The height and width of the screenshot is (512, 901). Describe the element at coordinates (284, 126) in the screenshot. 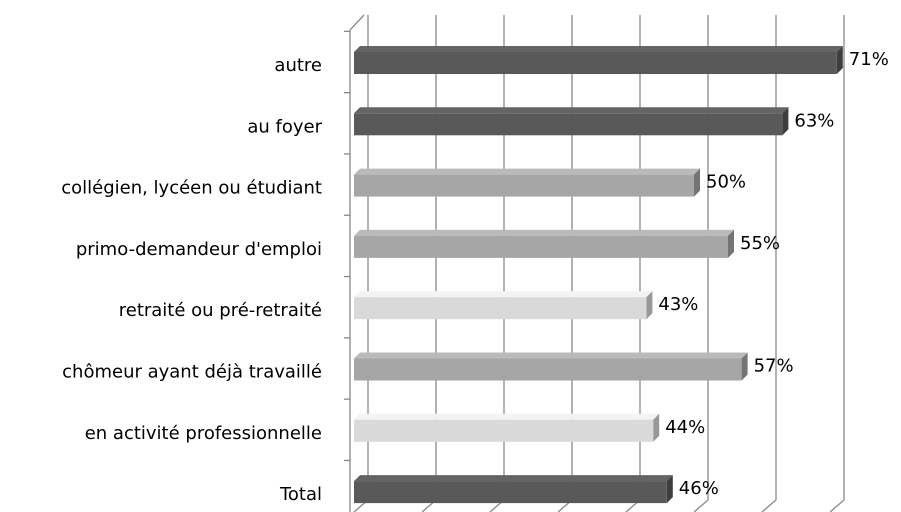

I see `category-label: au foyer` at that location.